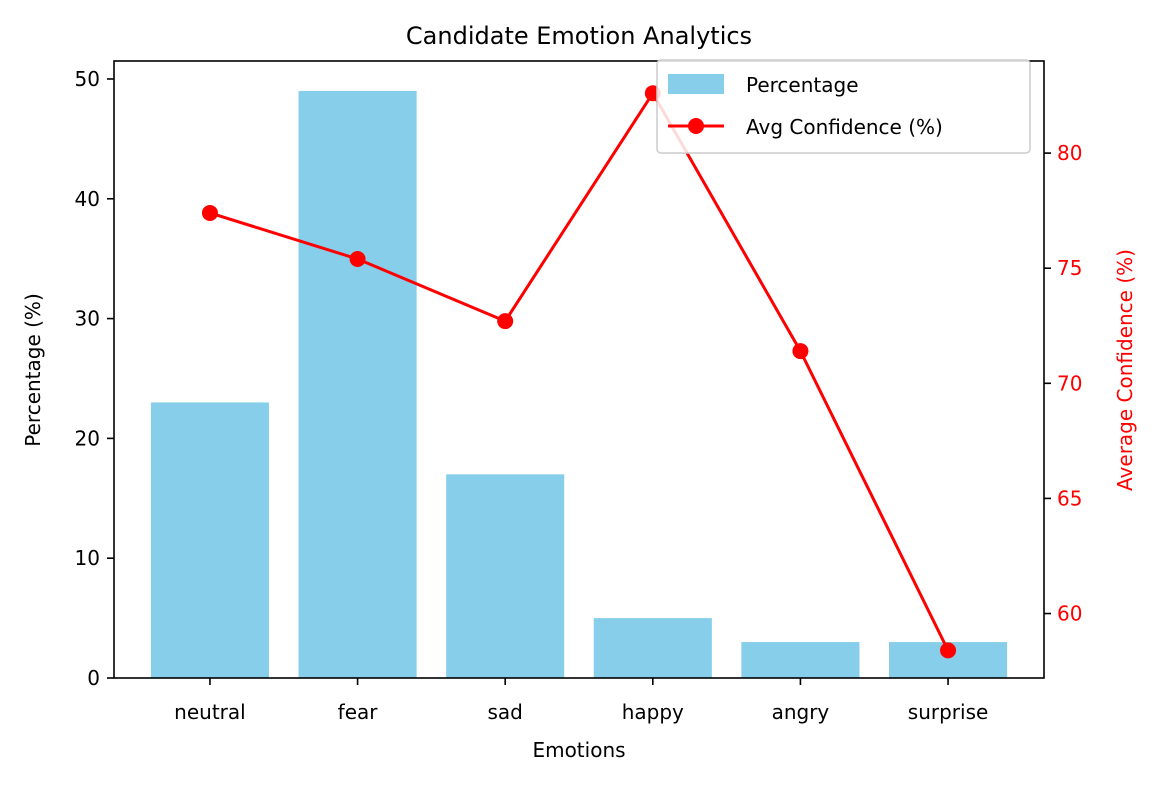  I want to click on y-axis-label: Percentage (%), so click(33, 369).